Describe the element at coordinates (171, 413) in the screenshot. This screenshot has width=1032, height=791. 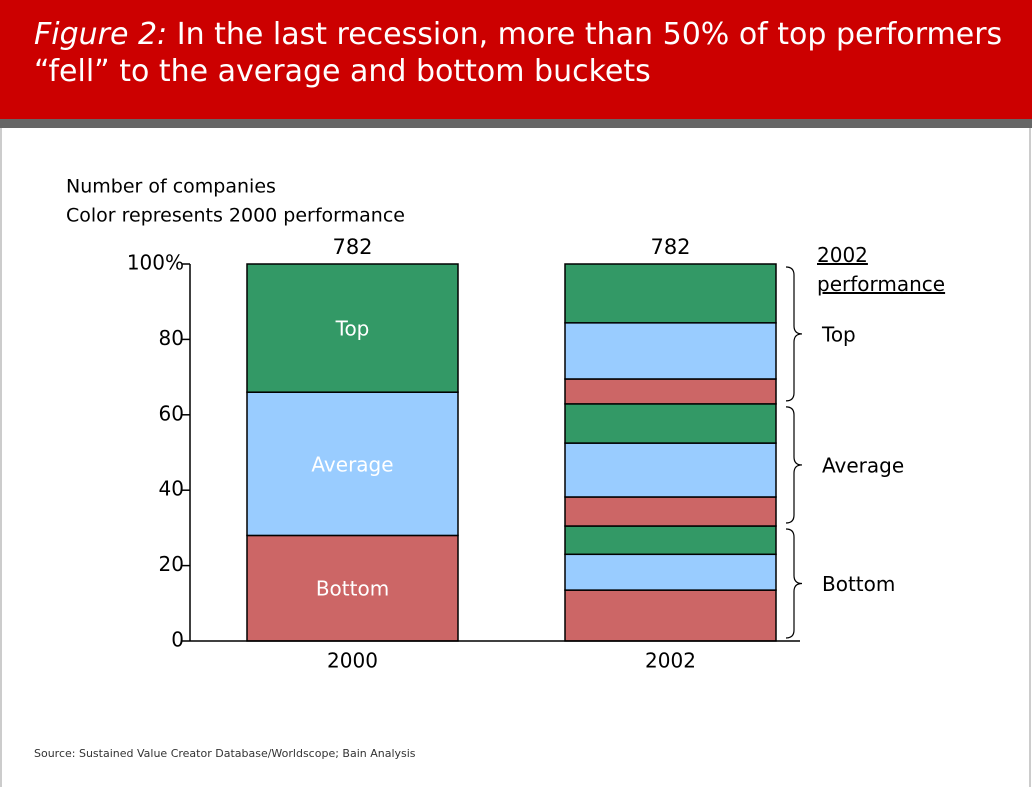
I see `y-tick-label: 60` at that location.